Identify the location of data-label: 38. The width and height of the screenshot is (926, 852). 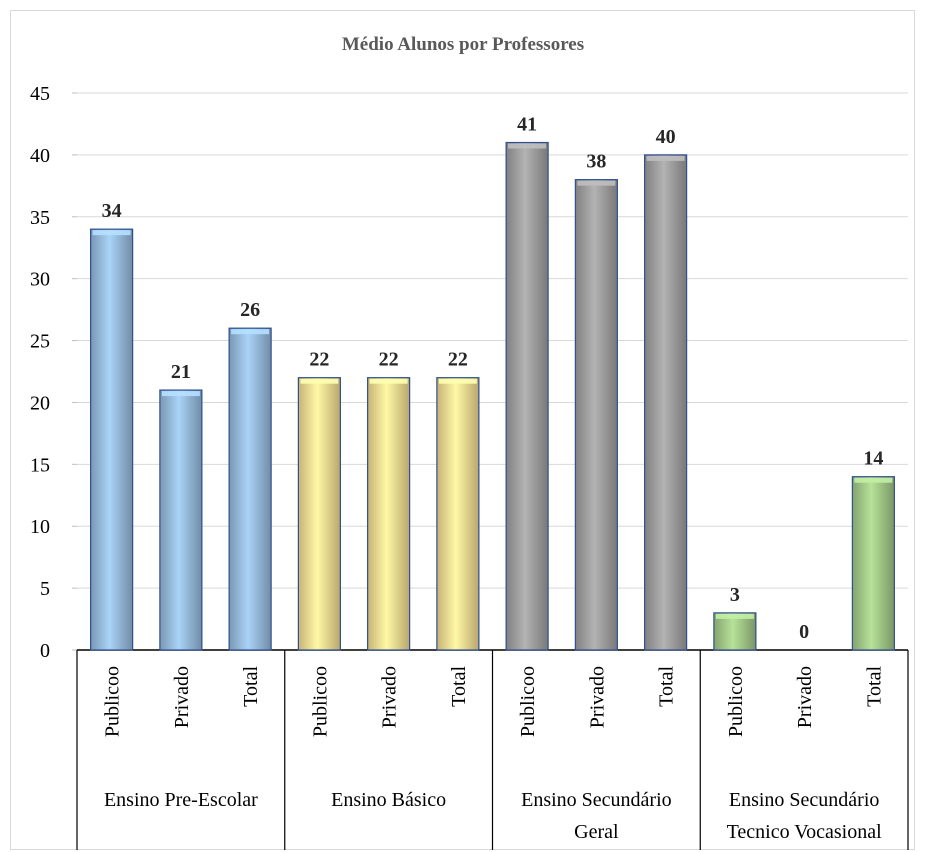
(596, 162).